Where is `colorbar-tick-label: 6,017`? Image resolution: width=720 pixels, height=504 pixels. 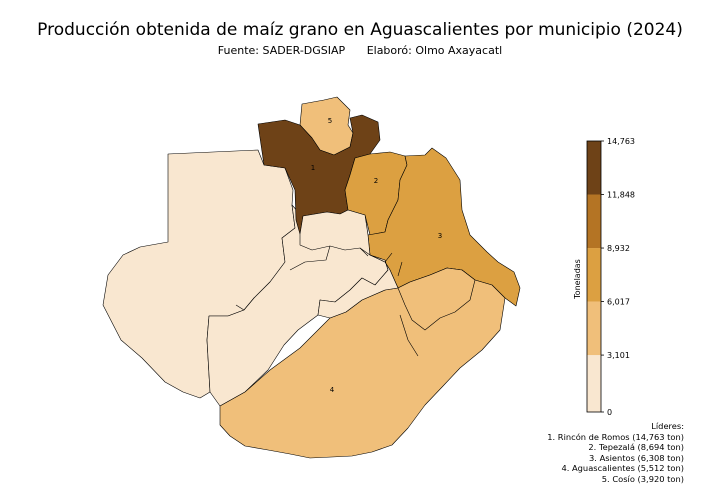
colorbar-tick-label: 6,017 is located at coordinates (618, 302).